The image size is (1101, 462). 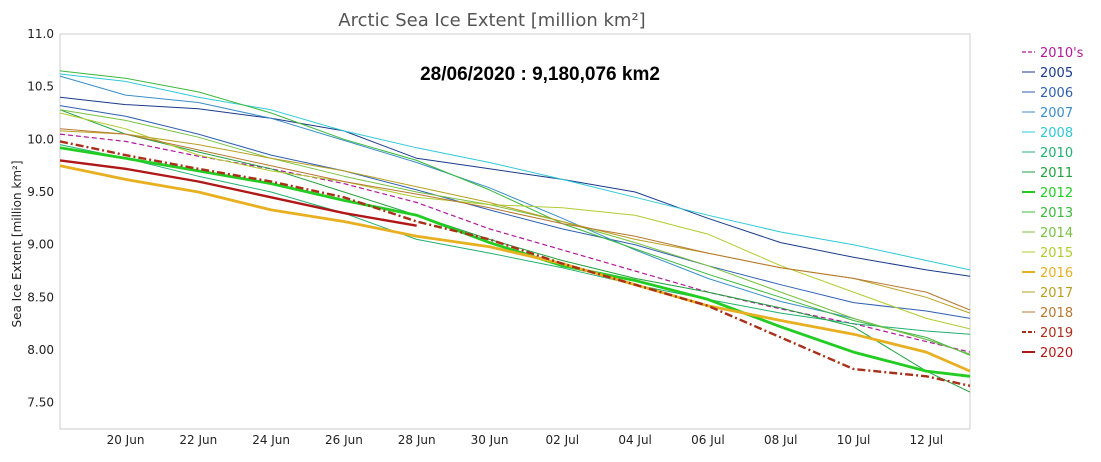 I want to click on x-tick-label: 30 Jun, so click(x=490, y=440).